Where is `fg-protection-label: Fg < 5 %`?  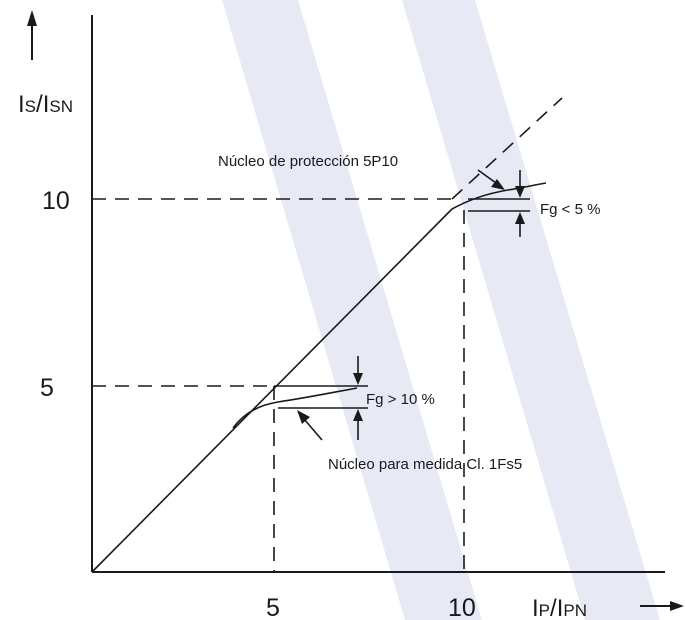
fg-protection-label: Fg < 5 % is located at coordinates (570, 209).